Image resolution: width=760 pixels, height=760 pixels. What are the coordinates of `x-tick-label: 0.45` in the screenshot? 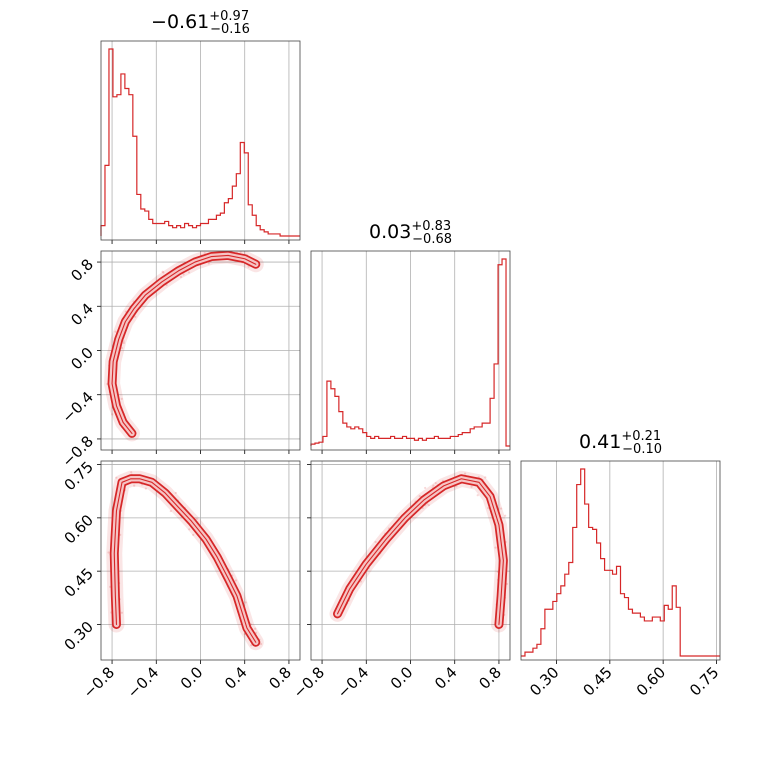 It's located at (598, 681).